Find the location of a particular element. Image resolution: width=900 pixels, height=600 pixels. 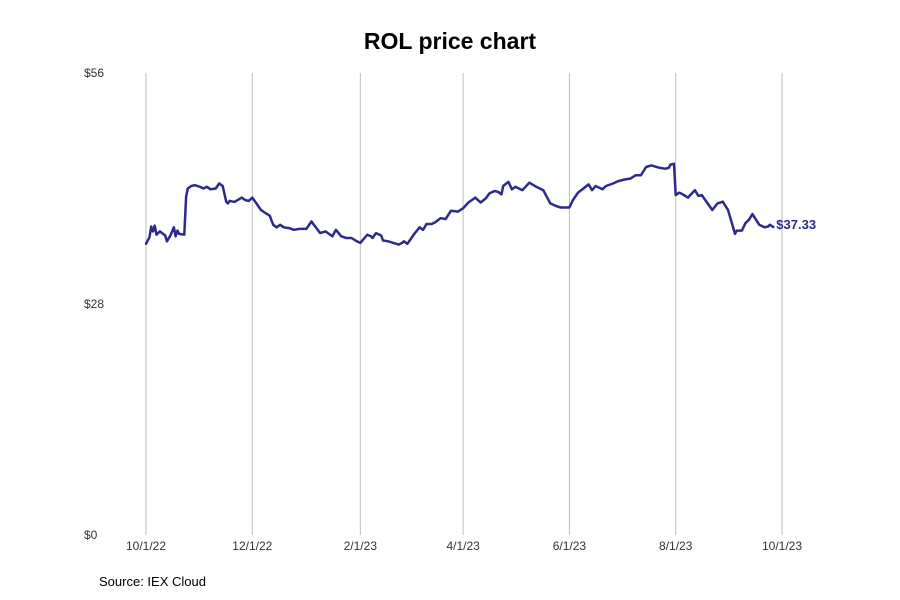

x-tick-label: 6/1/23 is located at coordinates (570, 546).